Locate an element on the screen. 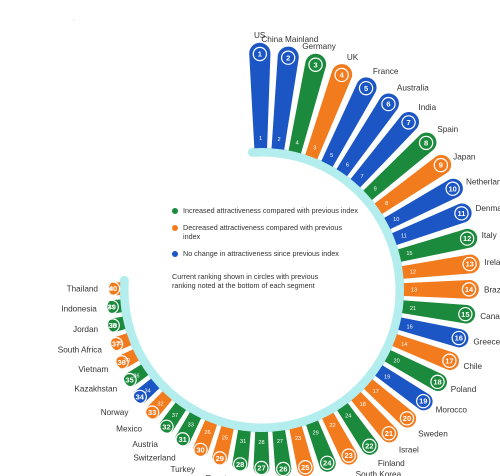 Image resolution: width=500 pixels, height=476 pixels. current-rank-label: 11 is located at coordinates (461, 213).